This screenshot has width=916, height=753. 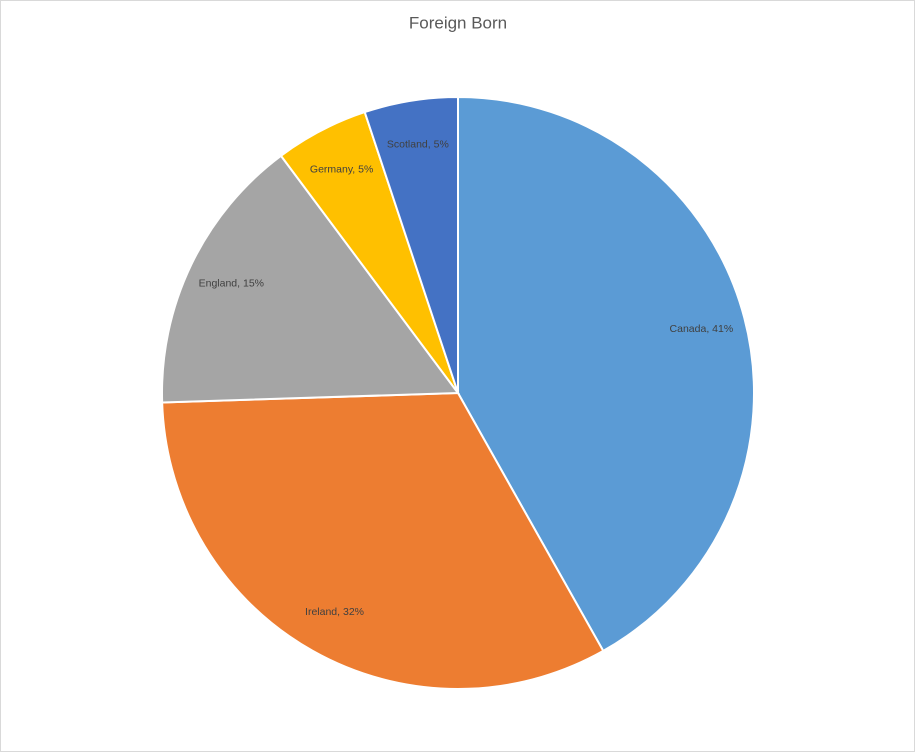 I want to click on data-label: England, 15%, so click(x=231, y=284).